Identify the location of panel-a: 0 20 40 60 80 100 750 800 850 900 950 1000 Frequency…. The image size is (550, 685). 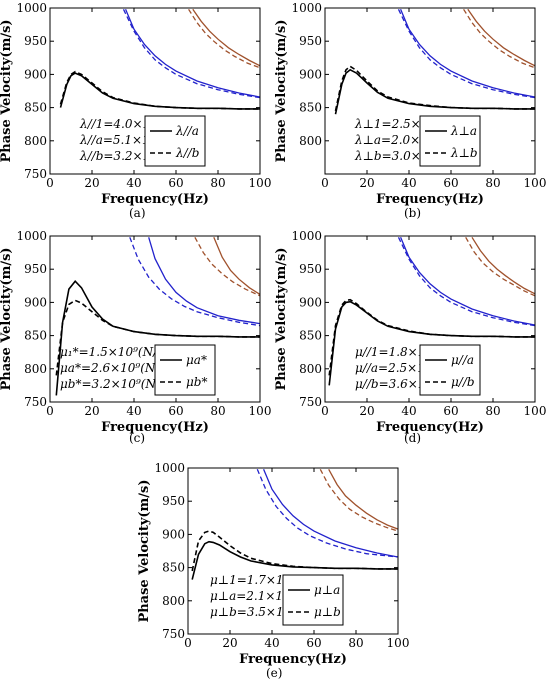
(135, 104).